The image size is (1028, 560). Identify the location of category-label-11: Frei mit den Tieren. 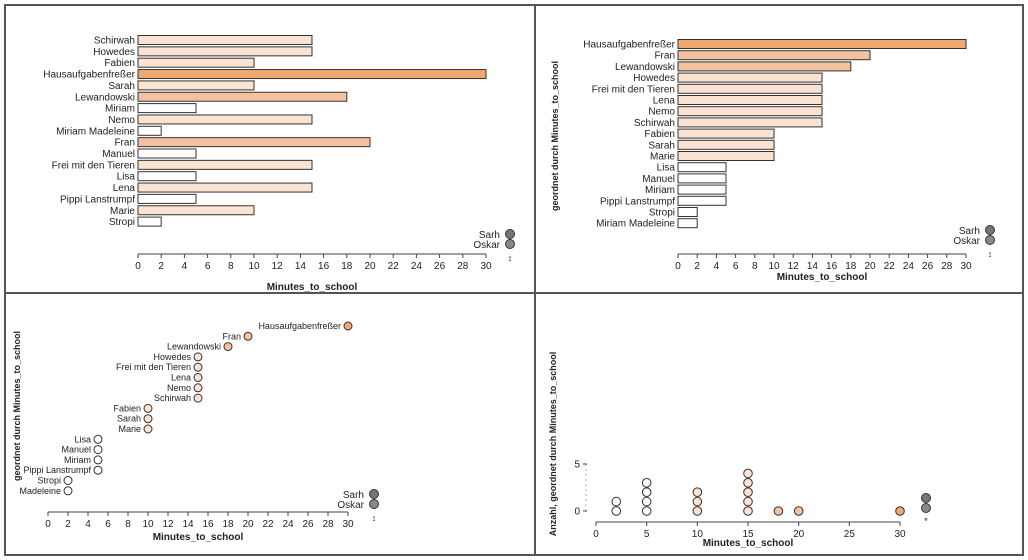
(93, 165).